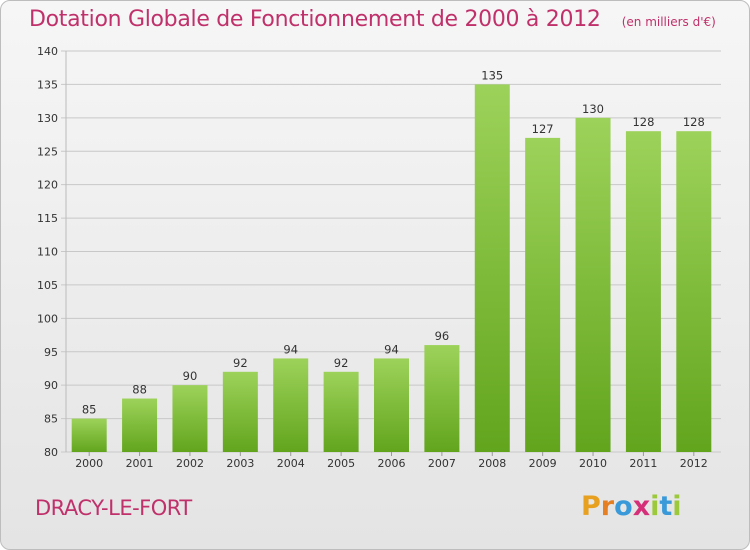  Describe the element at coordinates (47, 118) in the screenshot. I see `y-tick-label: 130` at that location.